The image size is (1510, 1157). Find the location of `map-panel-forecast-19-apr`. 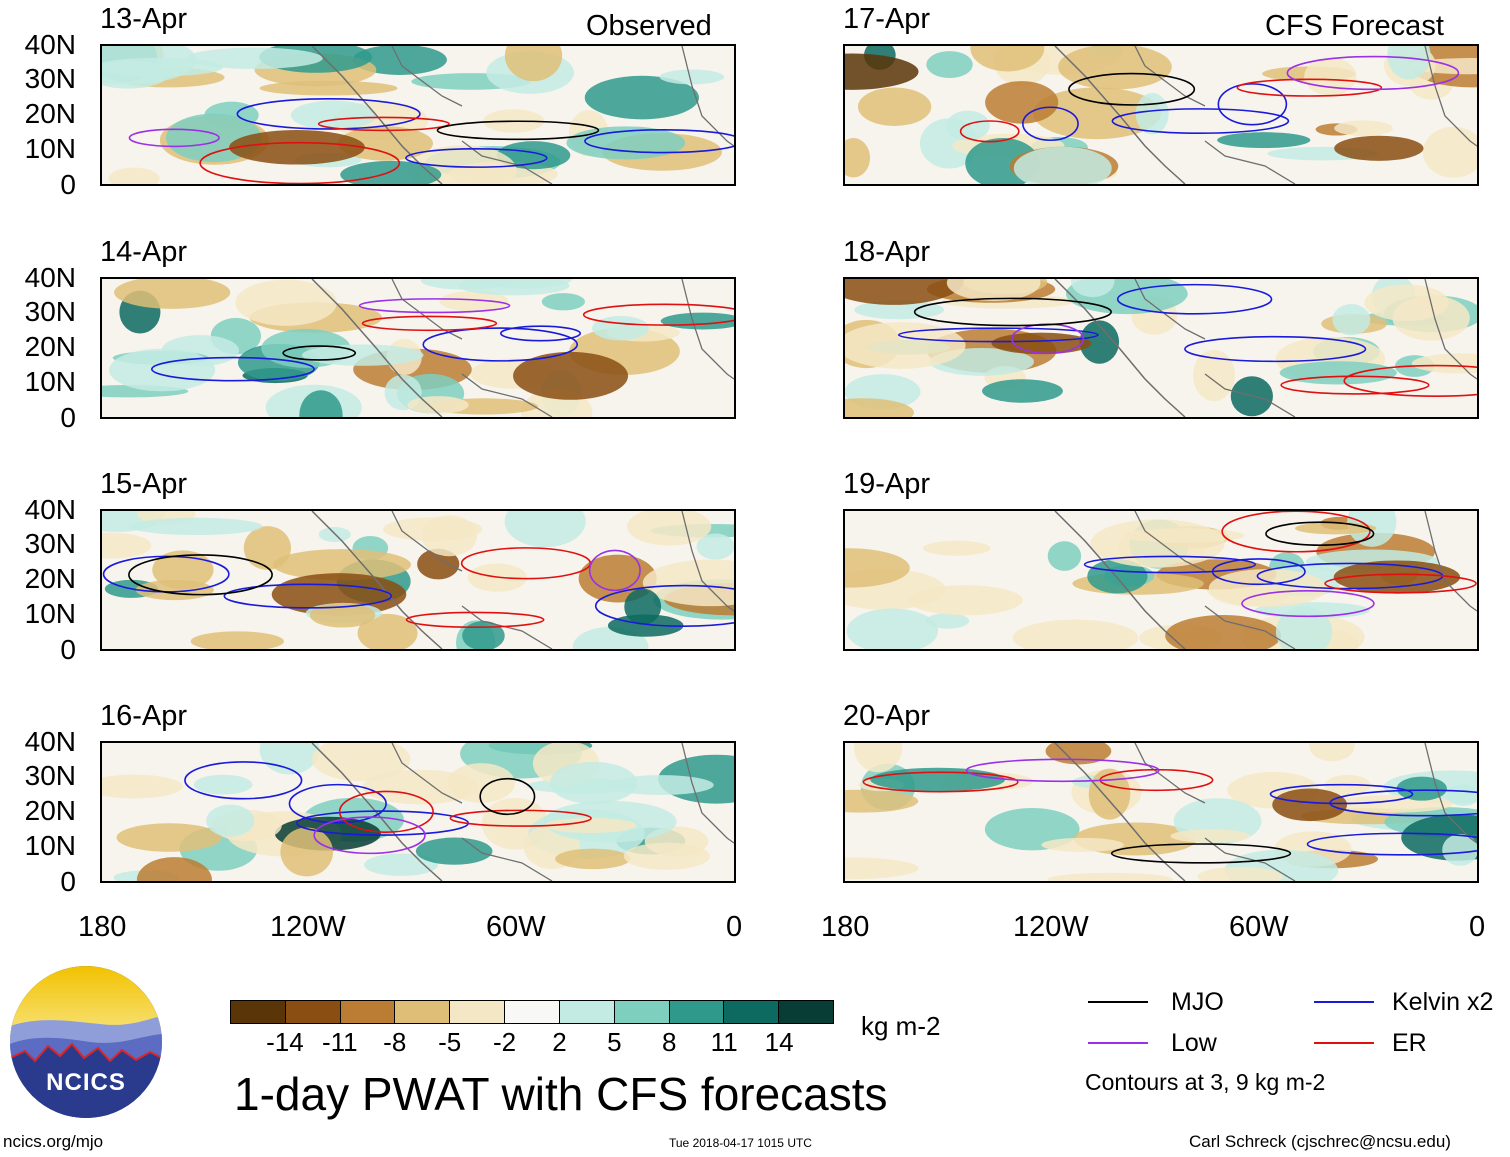

map-panel-forecast-19-apr is located at coordinates (1161, 580).